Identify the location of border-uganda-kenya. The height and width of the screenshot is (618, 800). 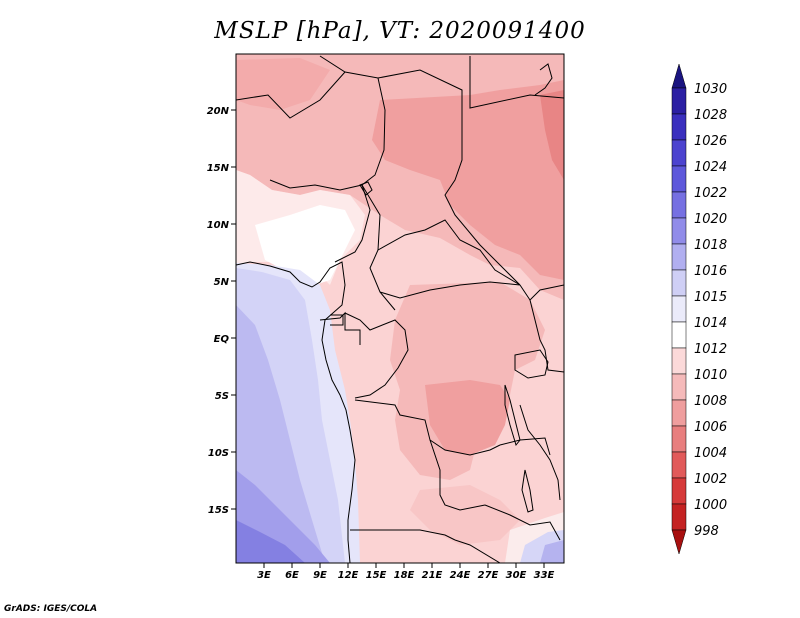
(546, 336).